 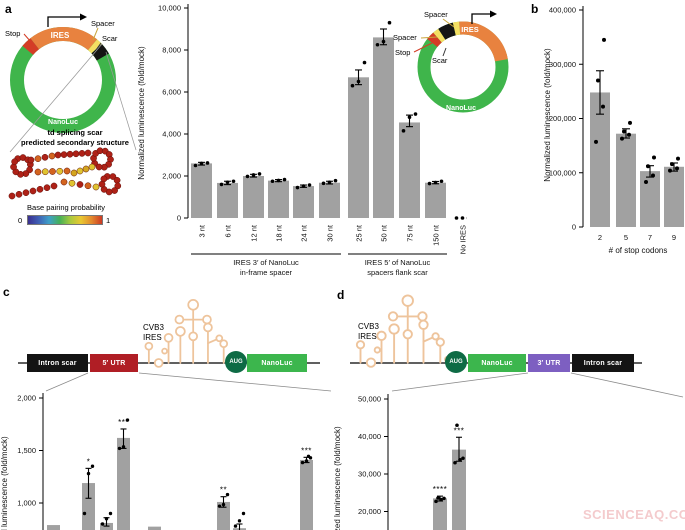 I want to click on y-tick-label: 400,000, so click(x=562, y=10).